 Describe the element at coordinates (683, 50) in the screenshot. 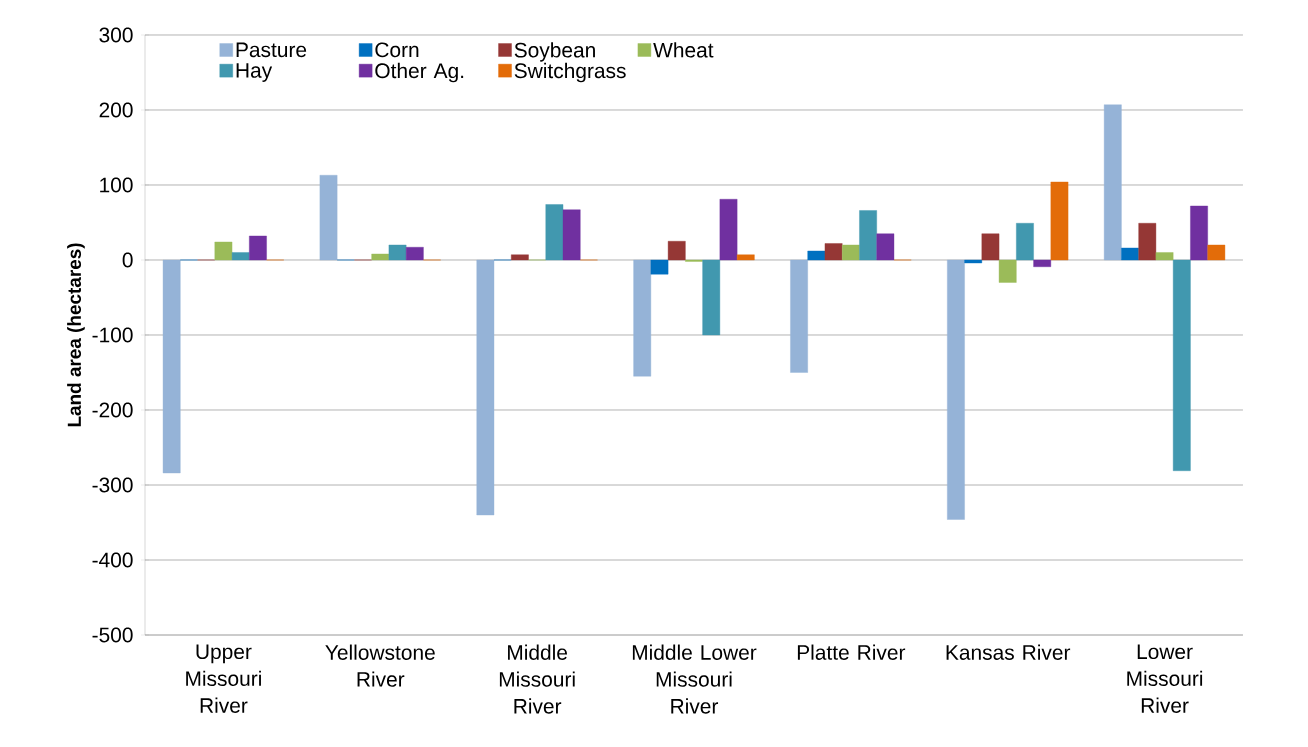

I see `legend-label: Wheat` at that location.